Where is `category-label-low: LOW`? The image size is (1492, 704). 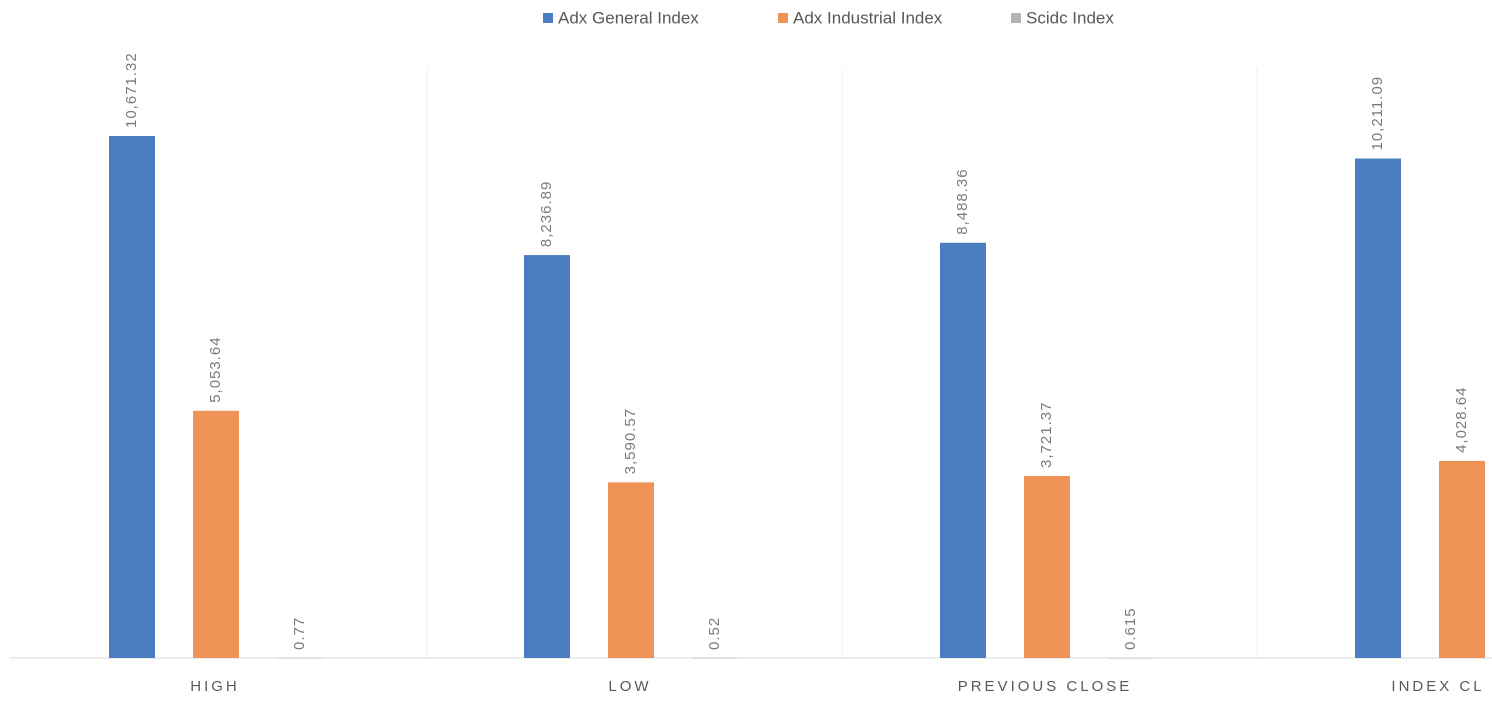
category-label-low: LOW is located at coordinates (629, 686).